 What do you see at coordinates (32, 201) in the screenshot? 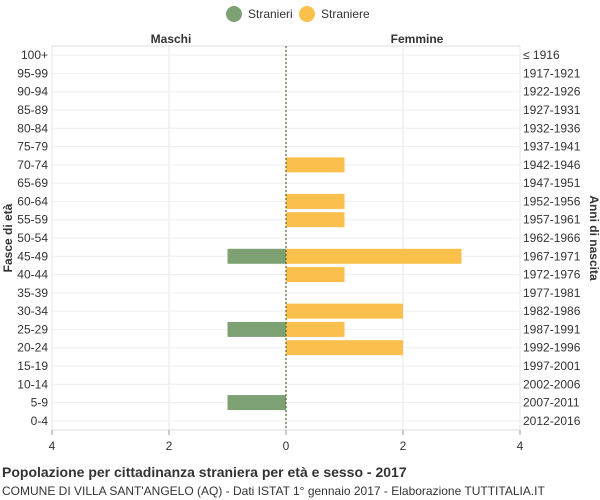
I see `age-band-label: 60-64` at bounding box center [32, 201].